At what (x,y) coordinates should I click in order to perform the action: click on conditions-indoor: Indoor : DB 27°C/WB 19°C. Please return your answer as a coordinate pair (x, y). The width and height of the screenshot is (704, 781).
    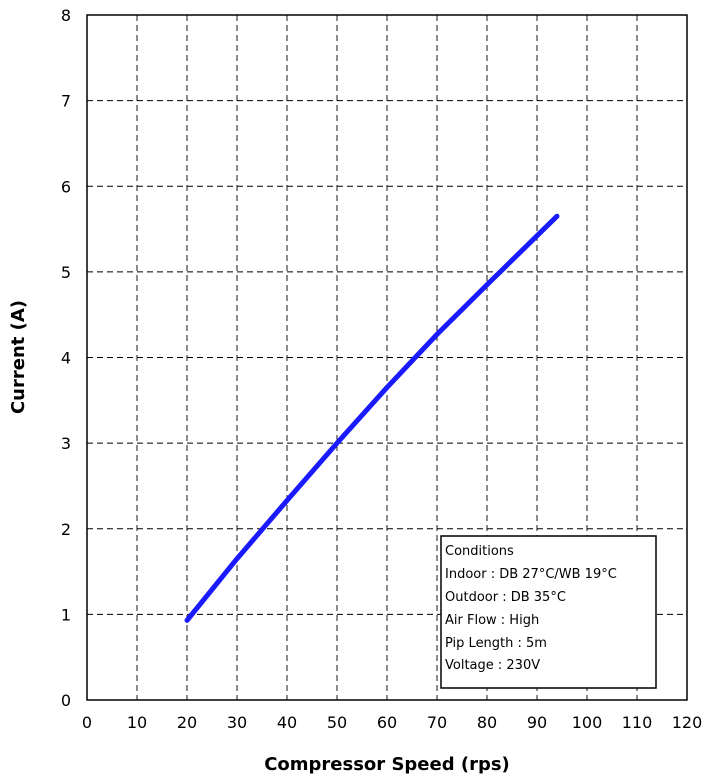
    Looking at the image, I should click on (531, 574).